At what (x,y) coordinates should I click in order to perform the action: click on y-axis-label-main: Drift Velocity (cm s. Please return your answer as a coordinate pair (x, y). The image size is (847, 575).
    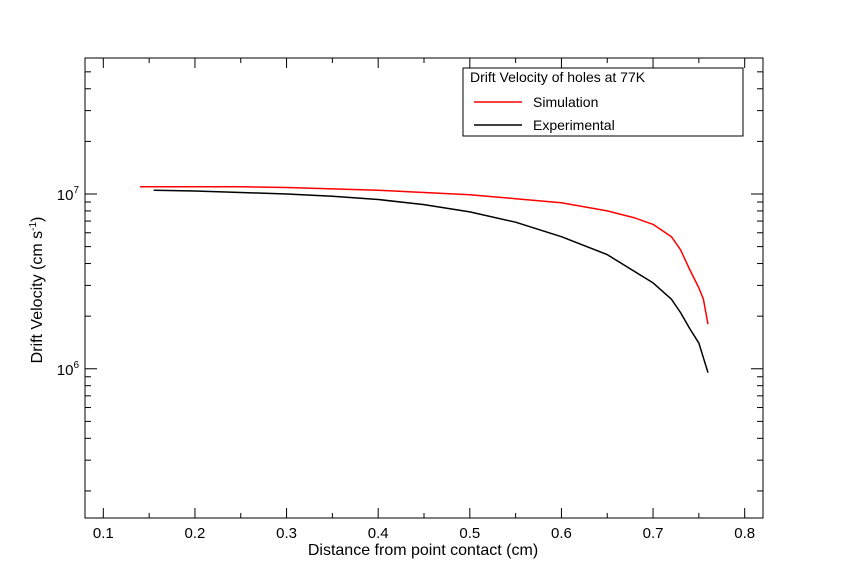
    Looking at the image, I should click on (37, 297).